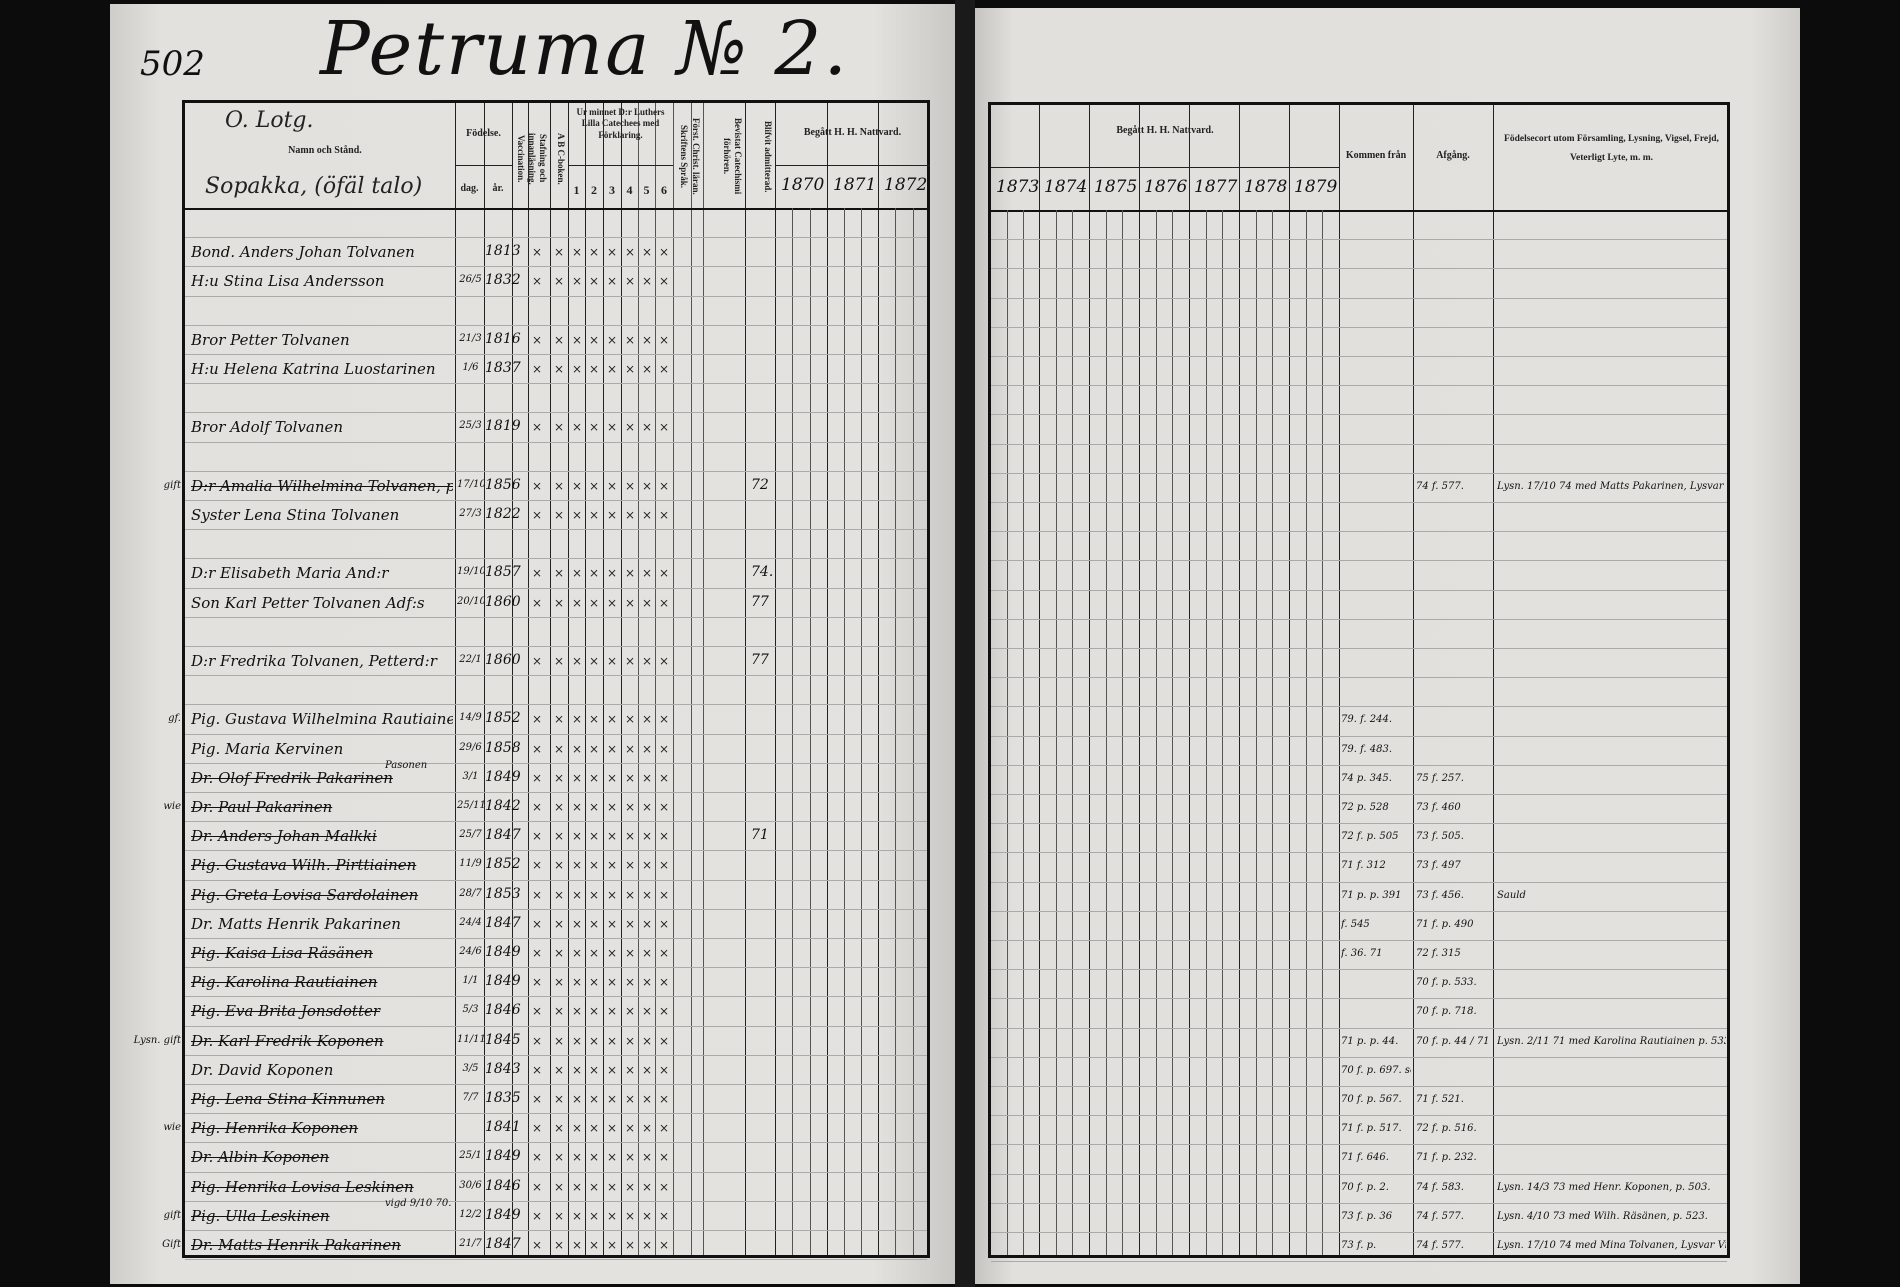 The image size is (1900, 1287). I want to click on catechism-part-header: 2, so click(594, 190).